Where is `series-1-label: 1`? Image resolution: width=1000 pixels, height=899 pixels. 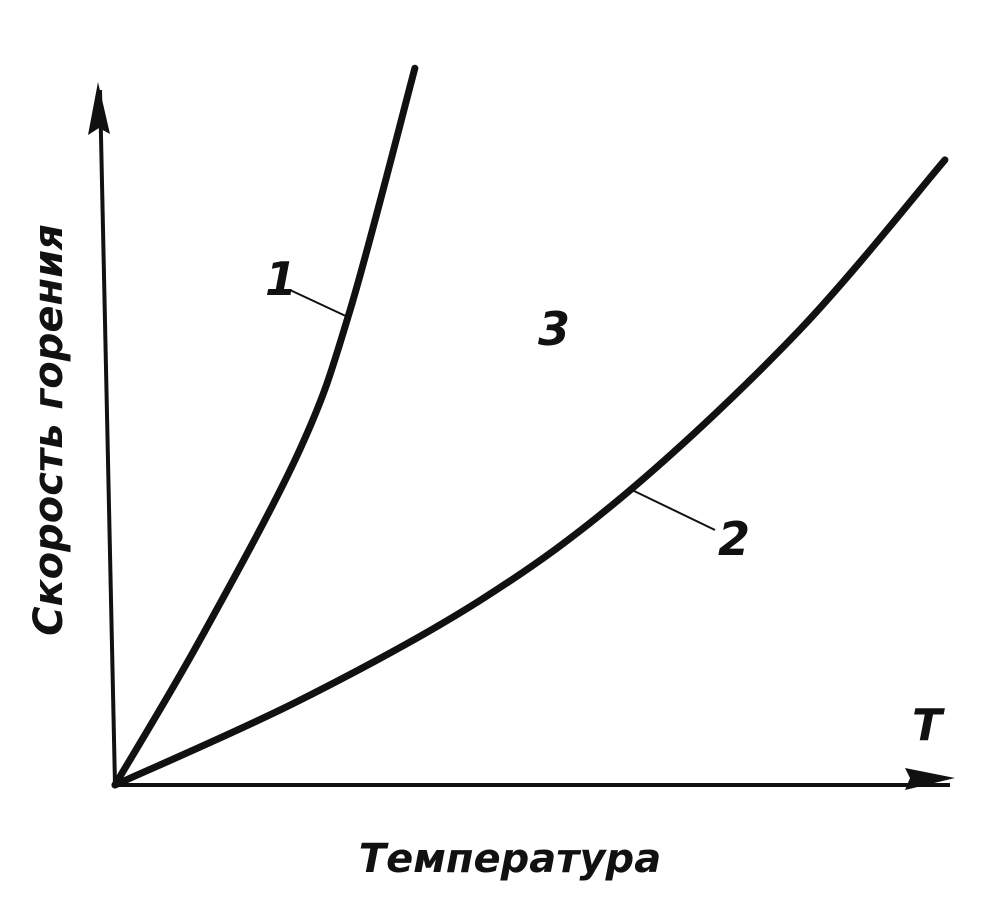
series-1-label: 1 is located at coordinates (281, 279).